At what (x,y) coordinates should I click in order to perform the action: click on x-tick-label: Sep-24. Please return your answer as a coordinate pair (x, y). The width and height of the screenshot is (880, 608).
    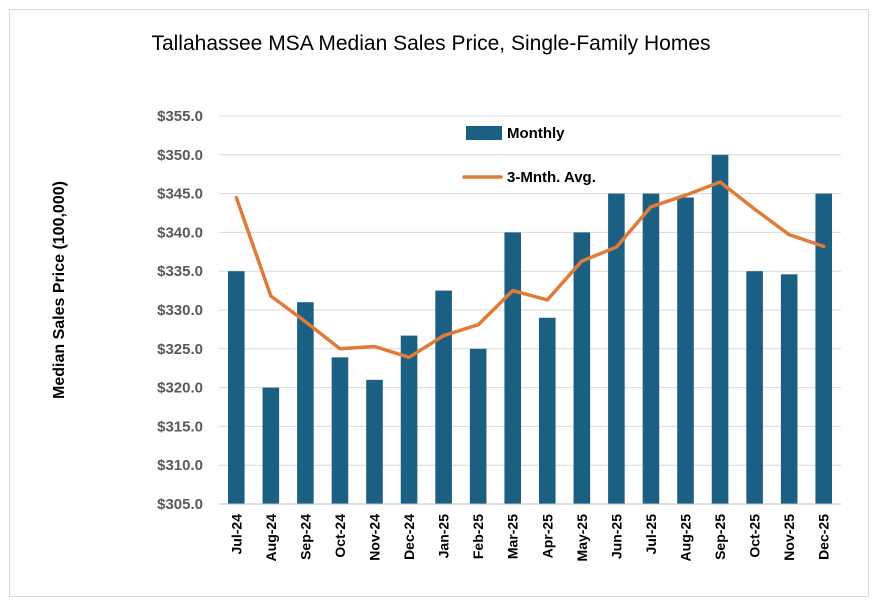
    Looking at the image, I should click on (305, 537).